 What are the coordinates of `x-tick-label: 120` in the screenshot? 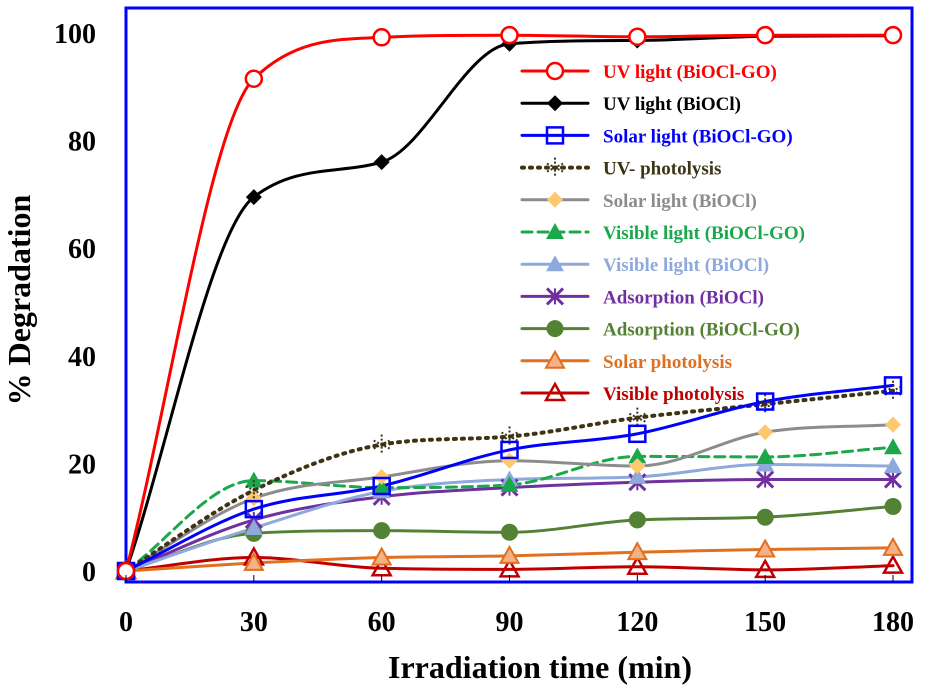 It's located at (637, 622).